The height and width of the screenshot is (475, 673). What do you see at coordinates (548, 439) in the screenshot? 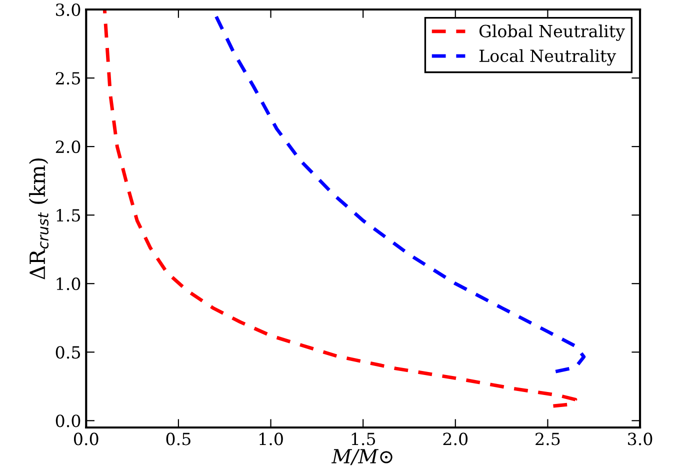
I see `x-tick-label: 2.5` at bounding box center [548, 439].